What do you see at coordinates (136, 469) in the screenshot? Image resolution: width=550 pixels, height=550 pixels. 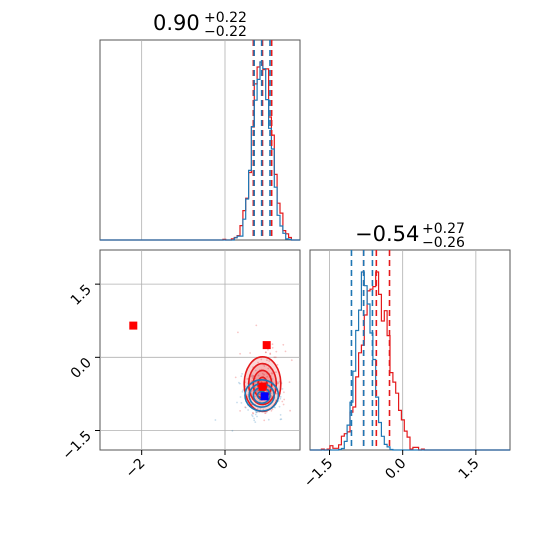 I see `tick-label-p0: −2` at bounding box center [136, 469].